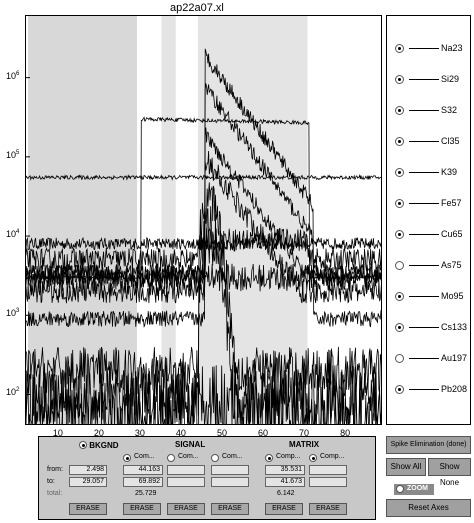  Describe the element at coordinates (400, 489) in the screenshot. I see `zoom-radio` at that location.